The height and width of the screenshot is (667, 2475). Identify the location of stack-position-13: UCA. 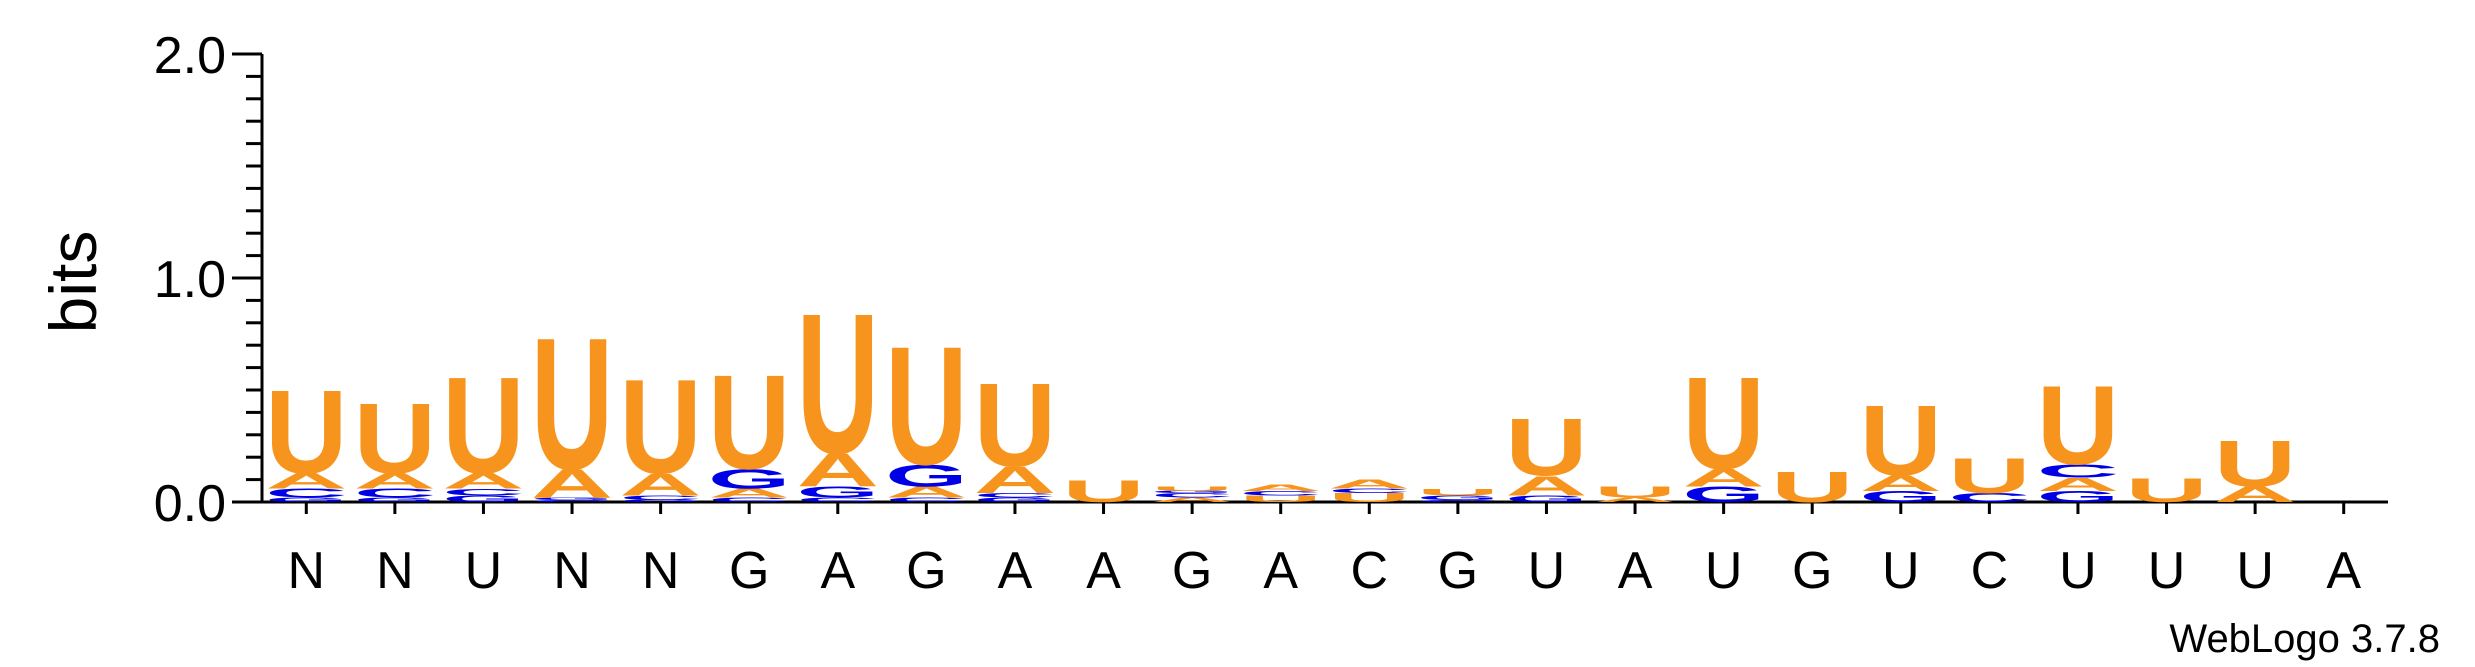
(1369, 490).